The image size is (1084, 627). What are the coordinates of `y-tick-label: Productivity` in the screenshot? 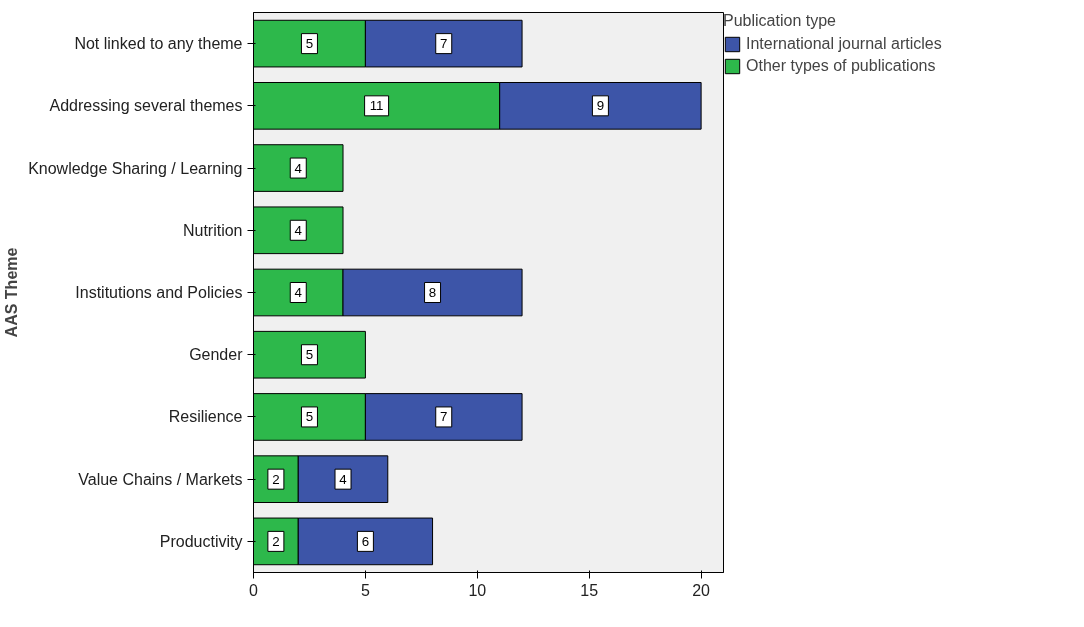 It's located at (201, 541).